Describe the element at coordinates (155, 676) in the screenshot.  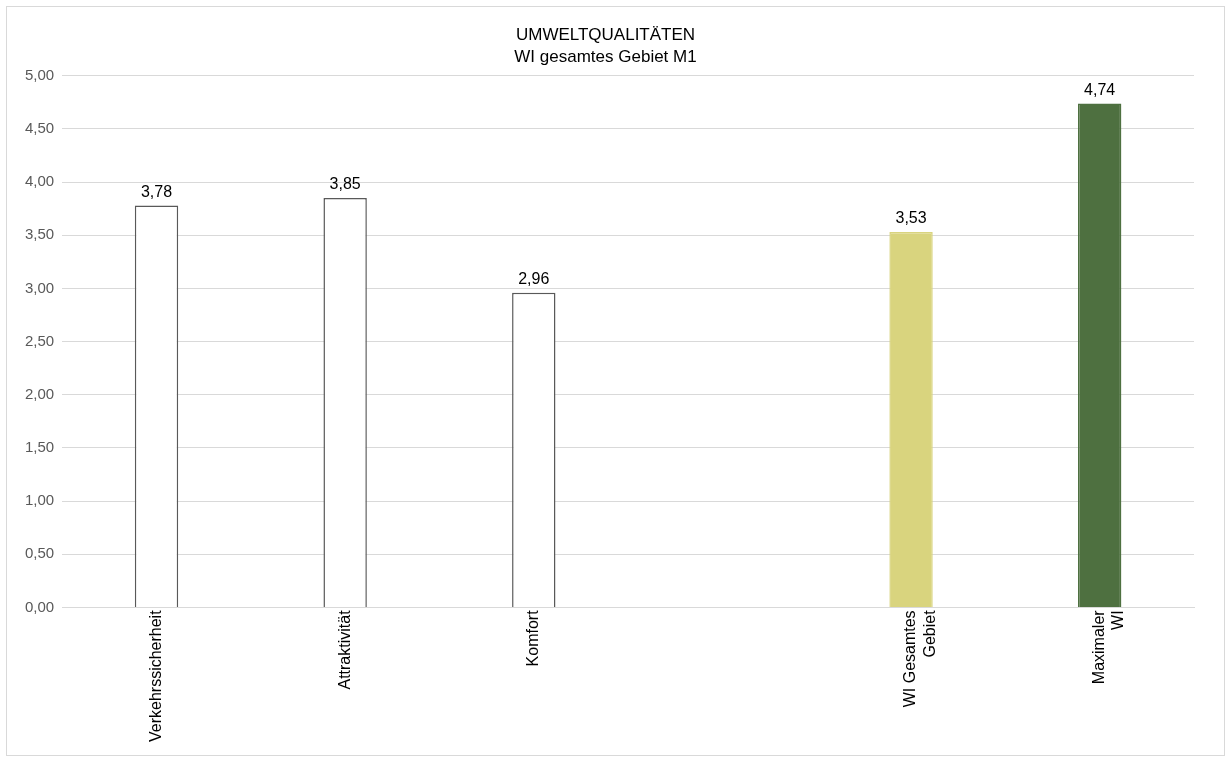
I see `x-tick-label: Verkehrssicherheit` at that location.